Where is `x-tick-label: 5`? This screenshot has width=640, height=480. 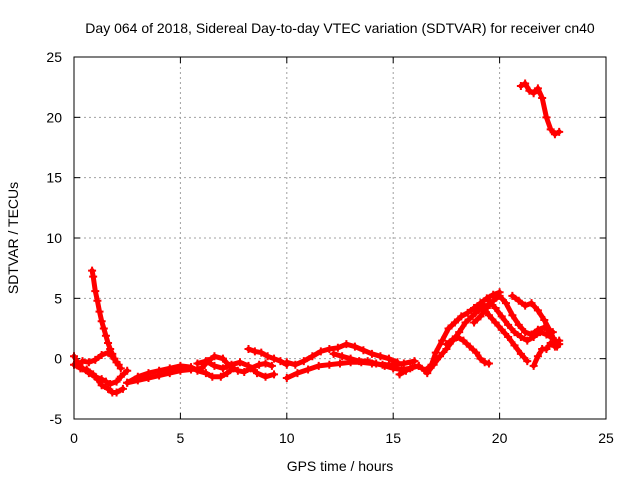
x-tick-label: 5 is located at coordinates (181, 438).